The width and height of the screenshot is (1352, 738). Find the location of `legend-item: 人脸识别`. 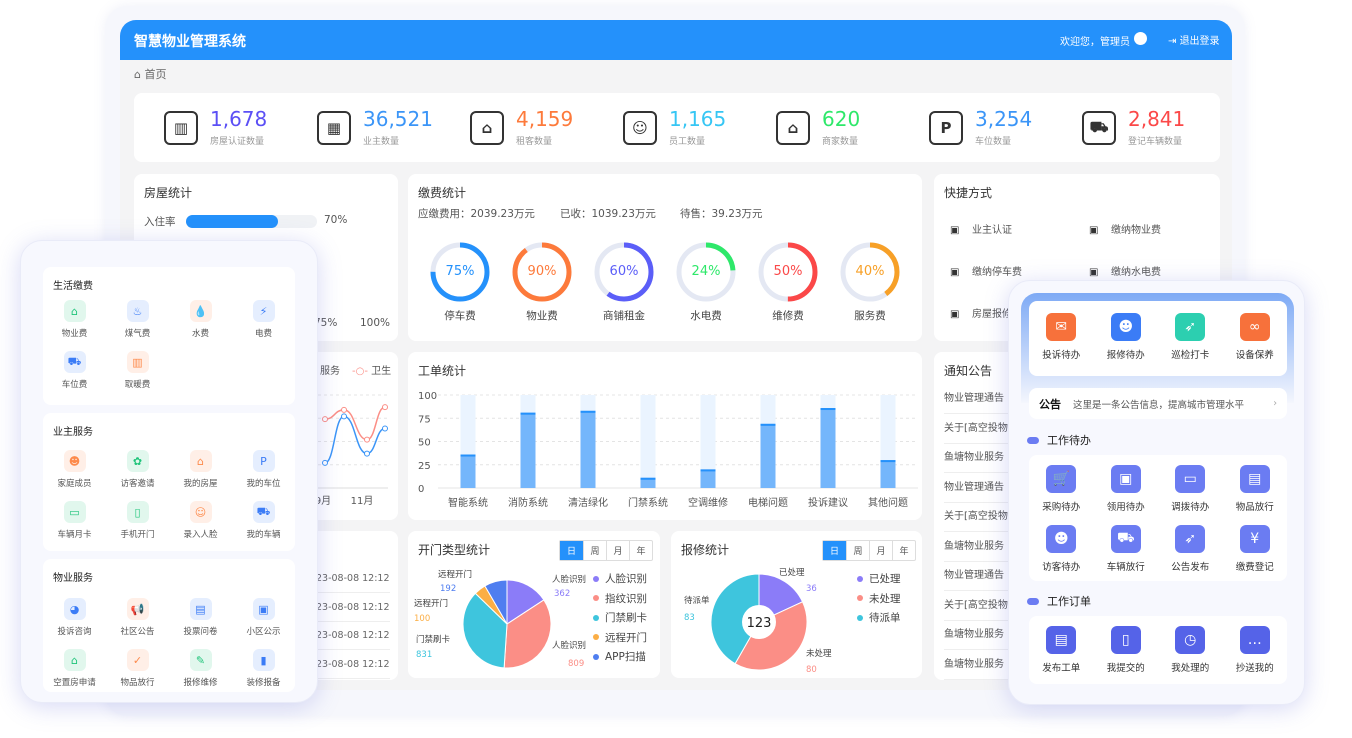

legend-item: 人脸识别 is located at coordinates (620, 579).